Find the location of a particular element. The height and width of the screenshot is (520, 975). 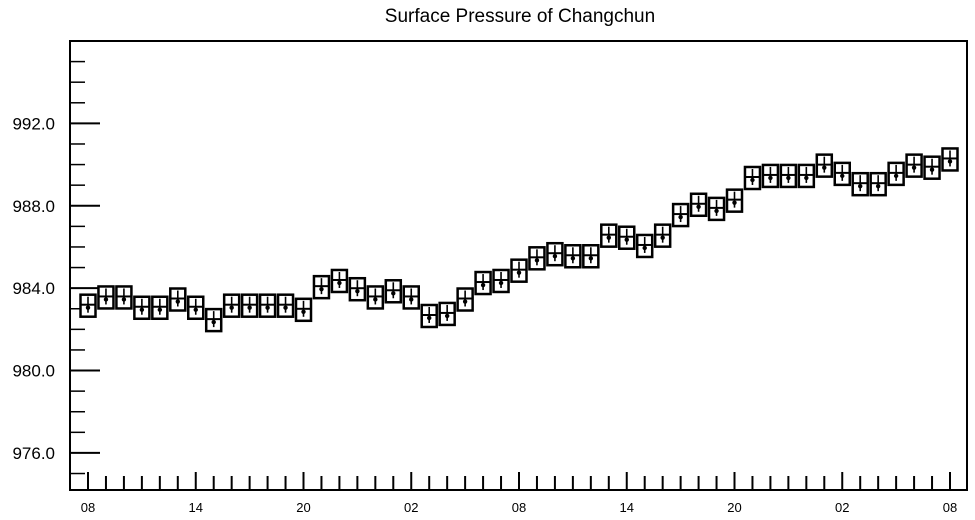

y-tick-label: 988.0 is located at coordinates (33, 206).